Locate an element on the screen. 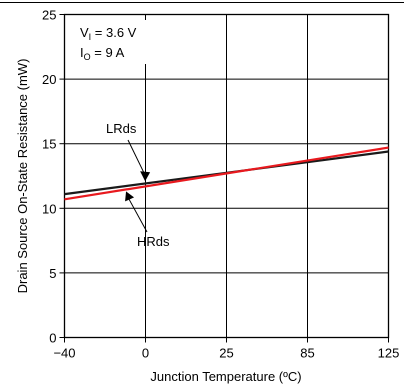 The height and width of the screenshot is (392, 404). x-axis-label: Junction Temperature (ºC) is located at coordinates (225, 376).